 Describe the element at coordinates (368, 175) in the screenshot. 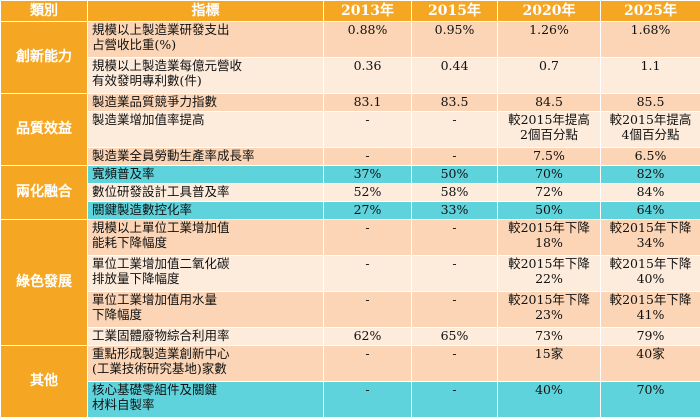

I see `value-2013: 37%` at that location.